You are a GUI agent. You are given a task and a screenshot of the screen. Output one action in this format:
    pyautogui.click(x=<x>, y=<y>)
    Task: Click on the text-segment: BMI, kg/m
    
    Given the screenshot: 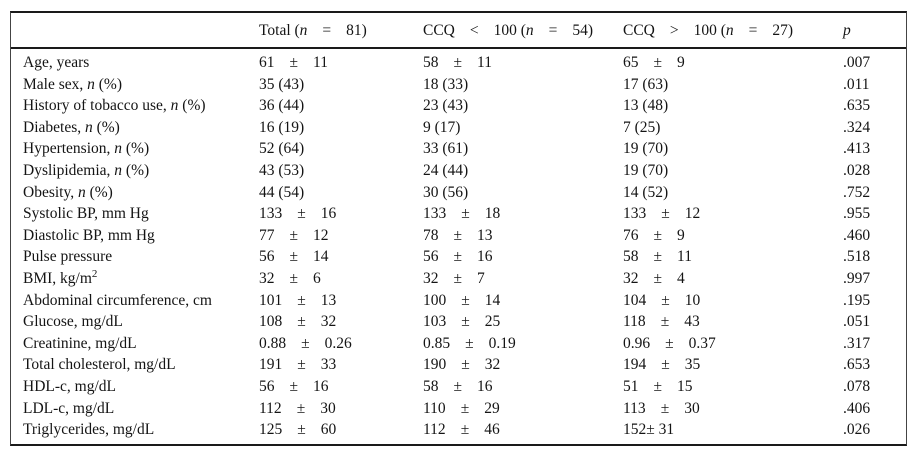 What is the action you would take?
    pyautogui.click(x=57, y=278)
    